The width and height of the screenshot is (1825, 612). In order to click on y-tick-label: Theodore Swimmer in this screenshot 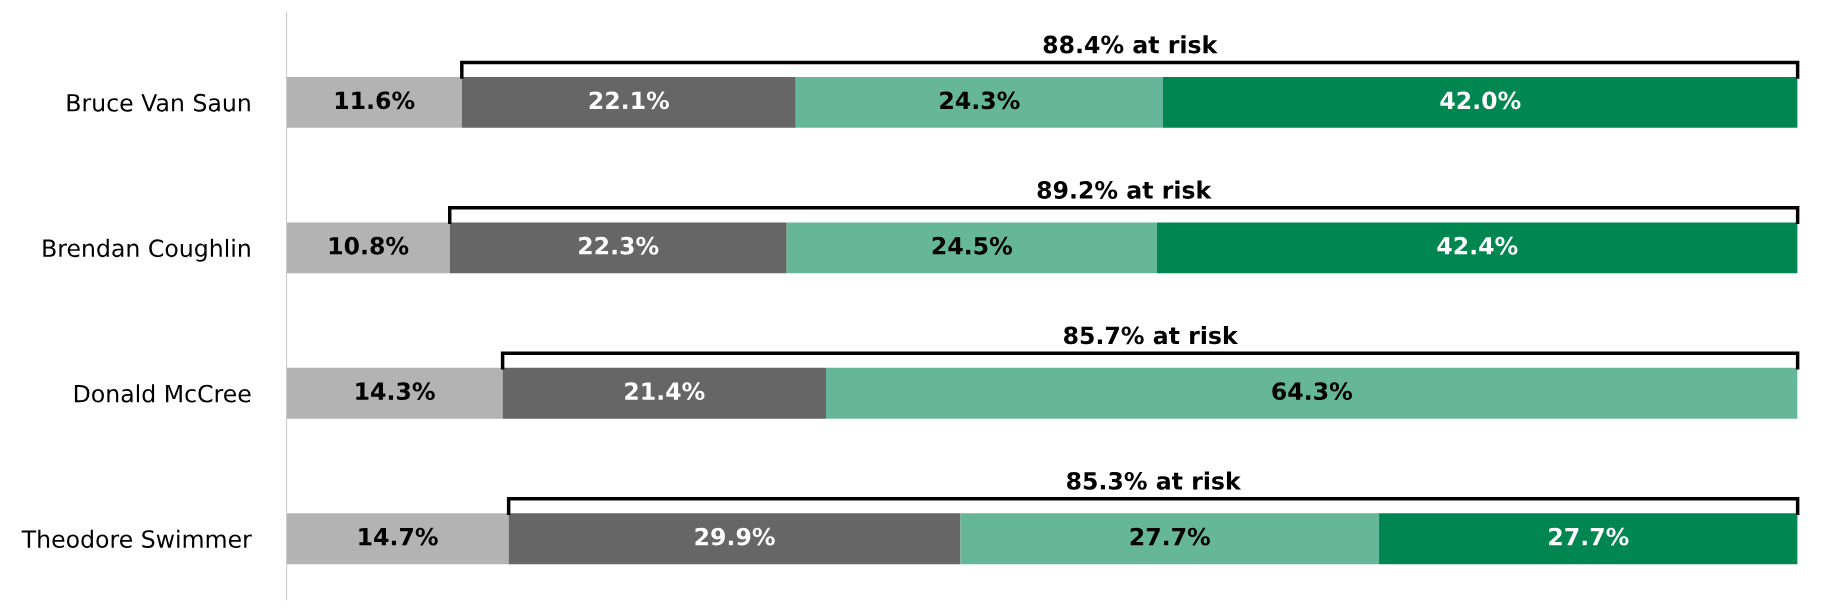, I will do `click(136, 538)`.